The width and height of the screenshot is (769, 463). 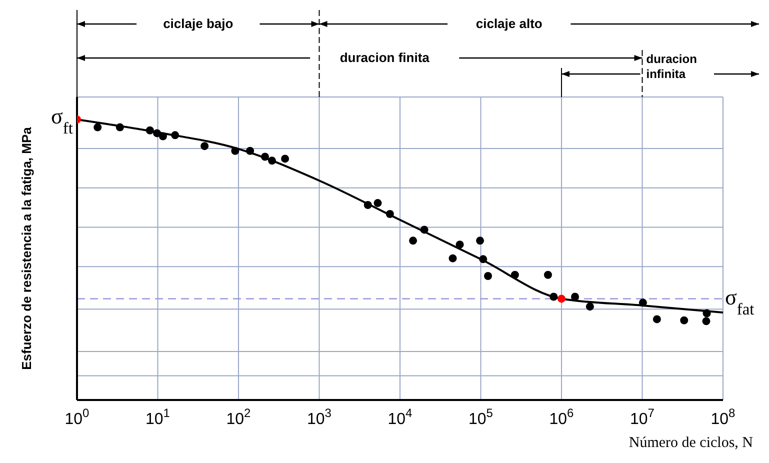 What do you see at coordinates (642, 417) in the screenshot?
I see `x-tick-label: 10$^{7}$` at bounding box center [642, 417].